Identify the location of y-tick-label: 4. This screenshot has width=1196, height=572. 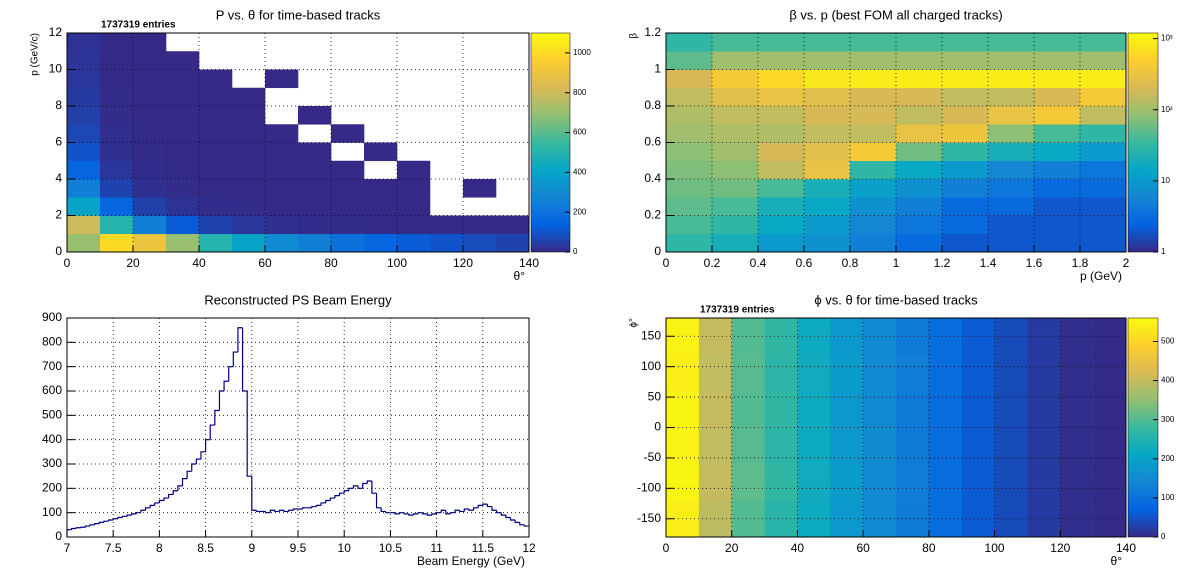
(58, 178).